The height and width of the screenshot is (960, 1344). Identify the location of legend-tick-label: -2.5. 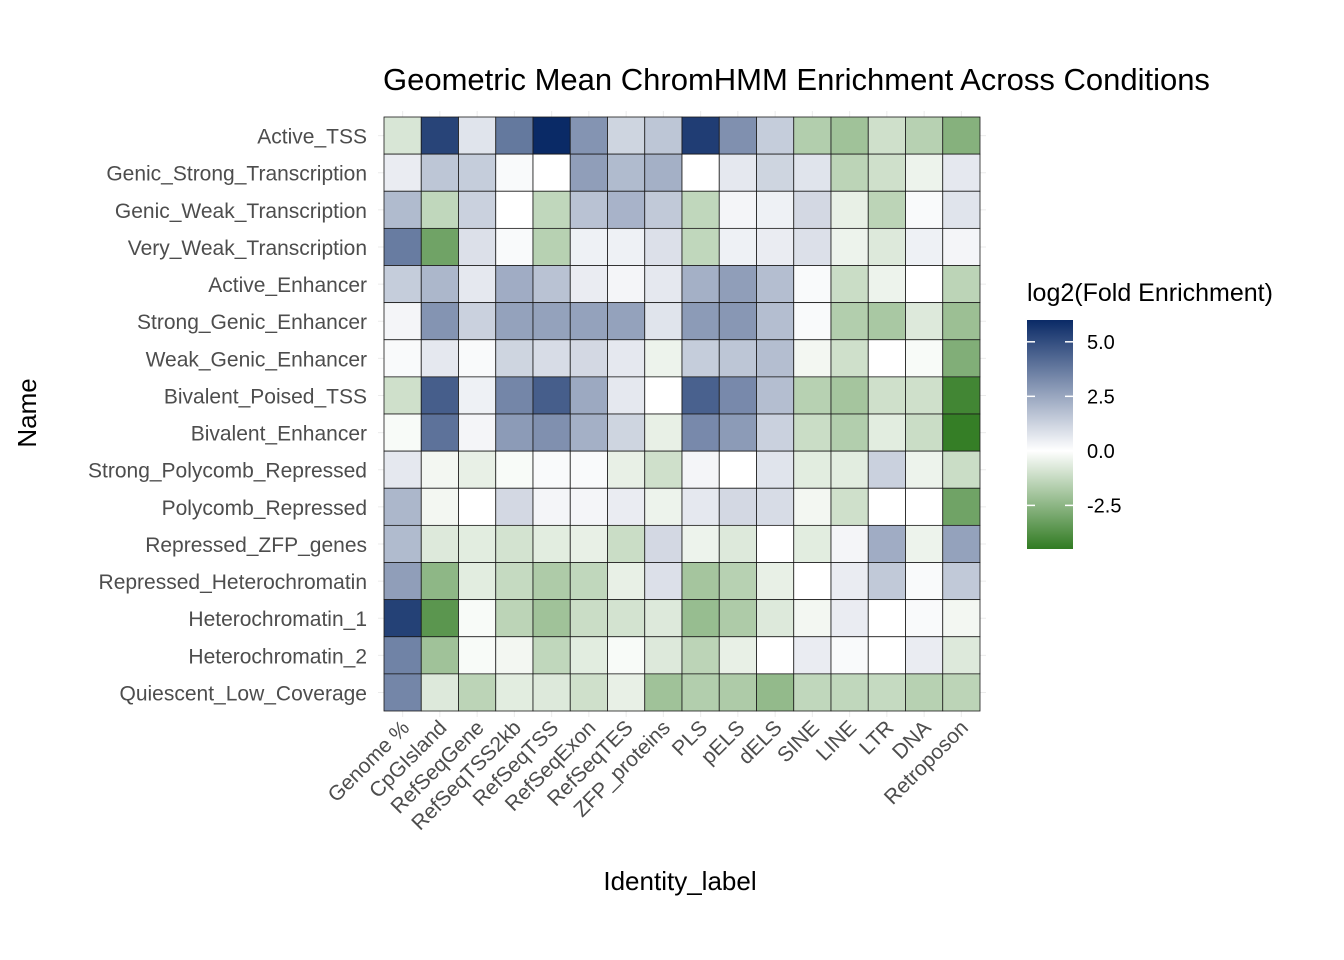
(1104, 506).